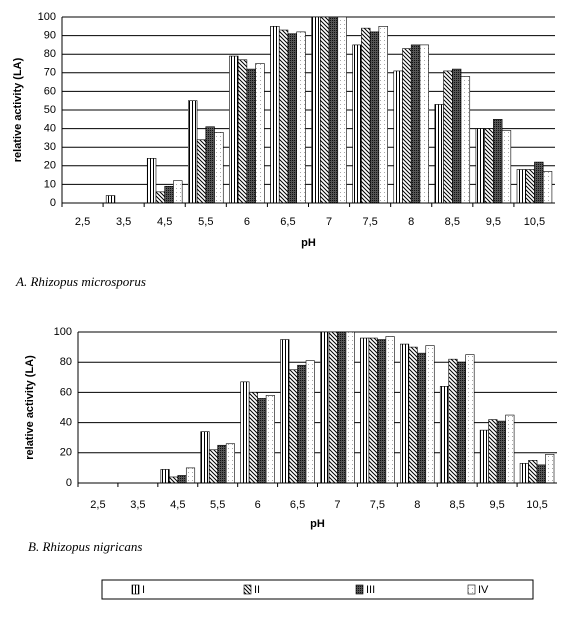 This screenshot has width=571, height=624. Describe the element at coordinates (457, 505) in the screenshot. I see `x-tick-label: 8,5` at that location.